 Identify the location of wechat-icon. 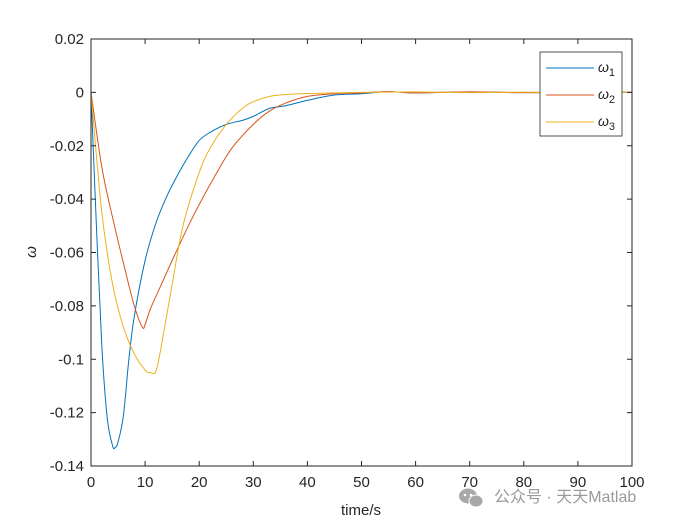
(471, 498).